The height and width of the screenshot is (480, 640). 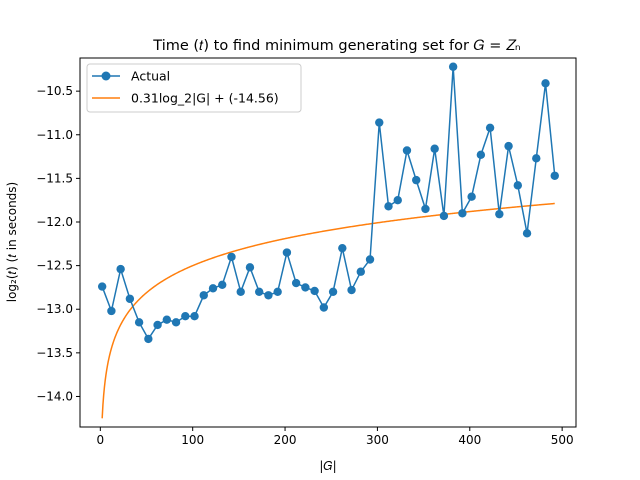 What do you see at coordinates (54, 266) in the screenshot?
I see `y-tick-label: −12.5` at bounding box center [54, 266].